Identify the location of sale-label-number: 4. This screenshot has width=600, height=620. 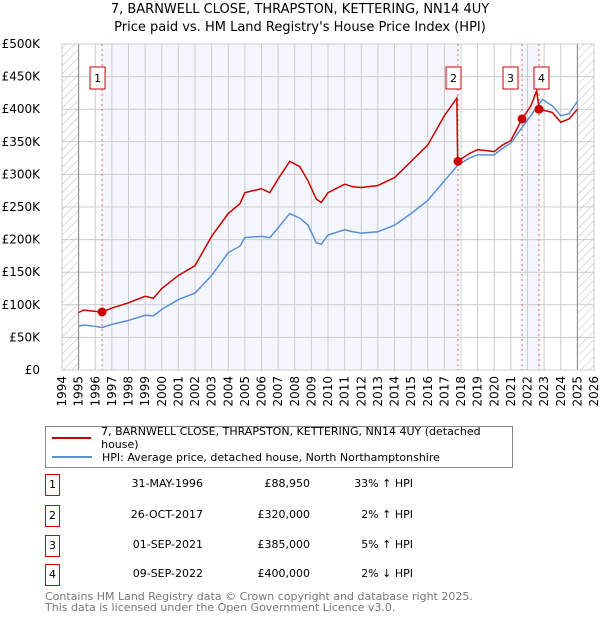
(541, 78).